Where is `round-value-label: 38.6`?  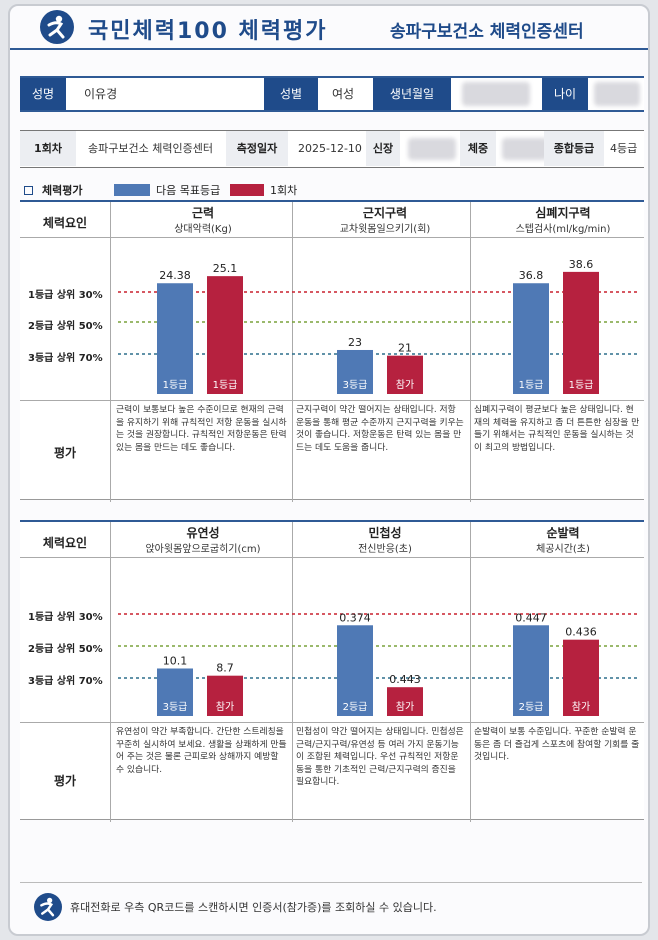 round-value-label: 38.6 is located at coordinates (581, 264).